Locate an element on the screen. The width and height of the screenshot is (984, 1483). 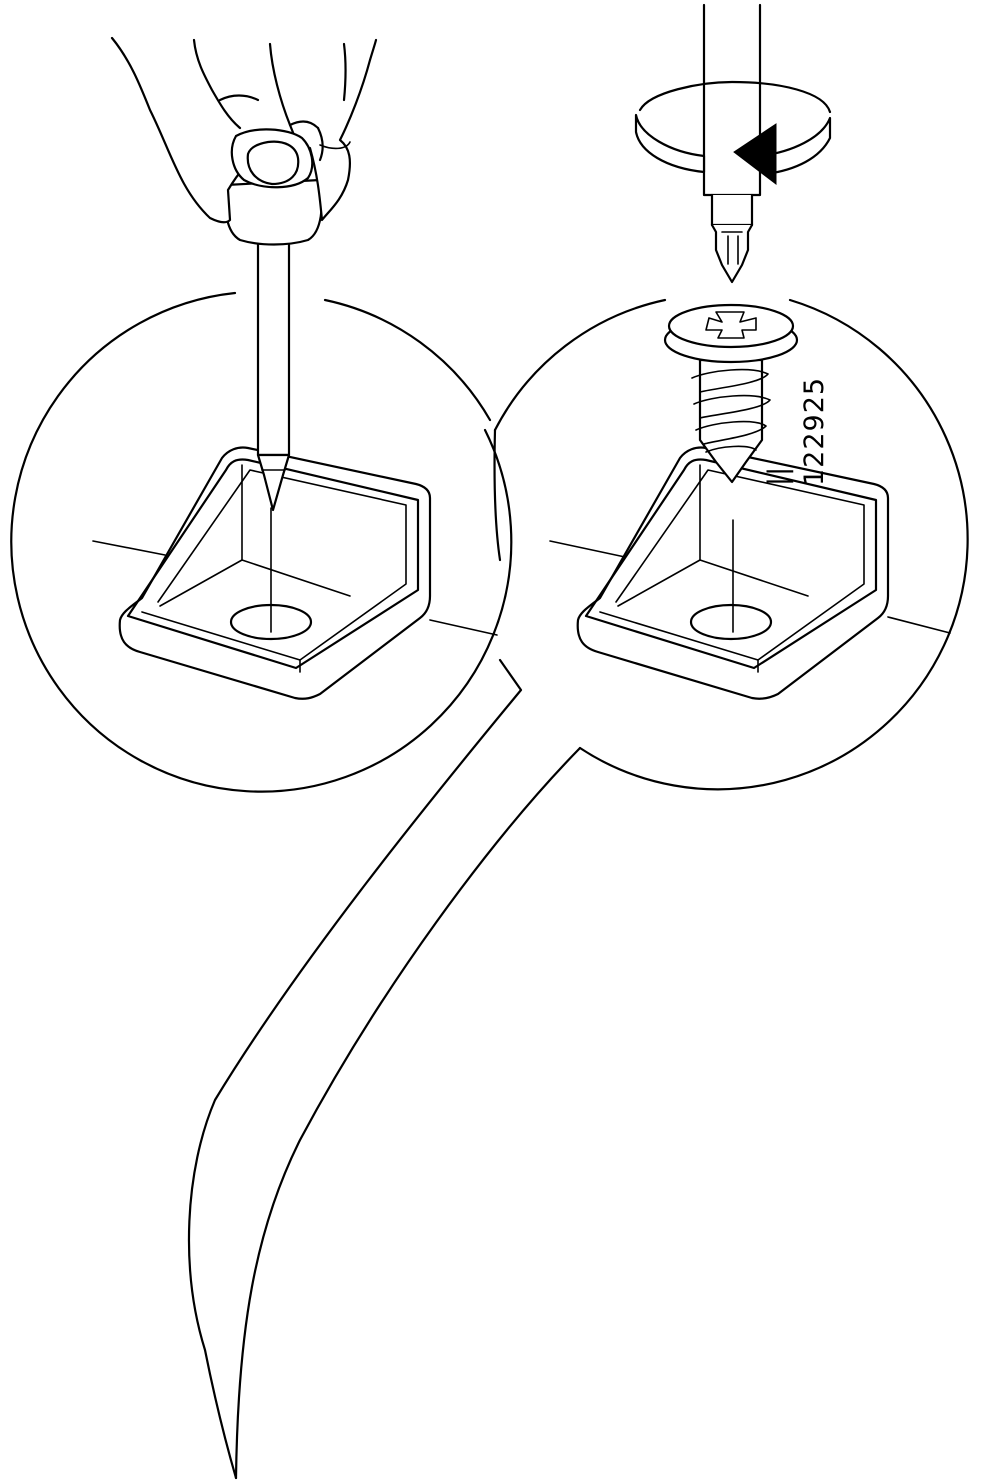
bracket-right is located at coordinates (733, 573).